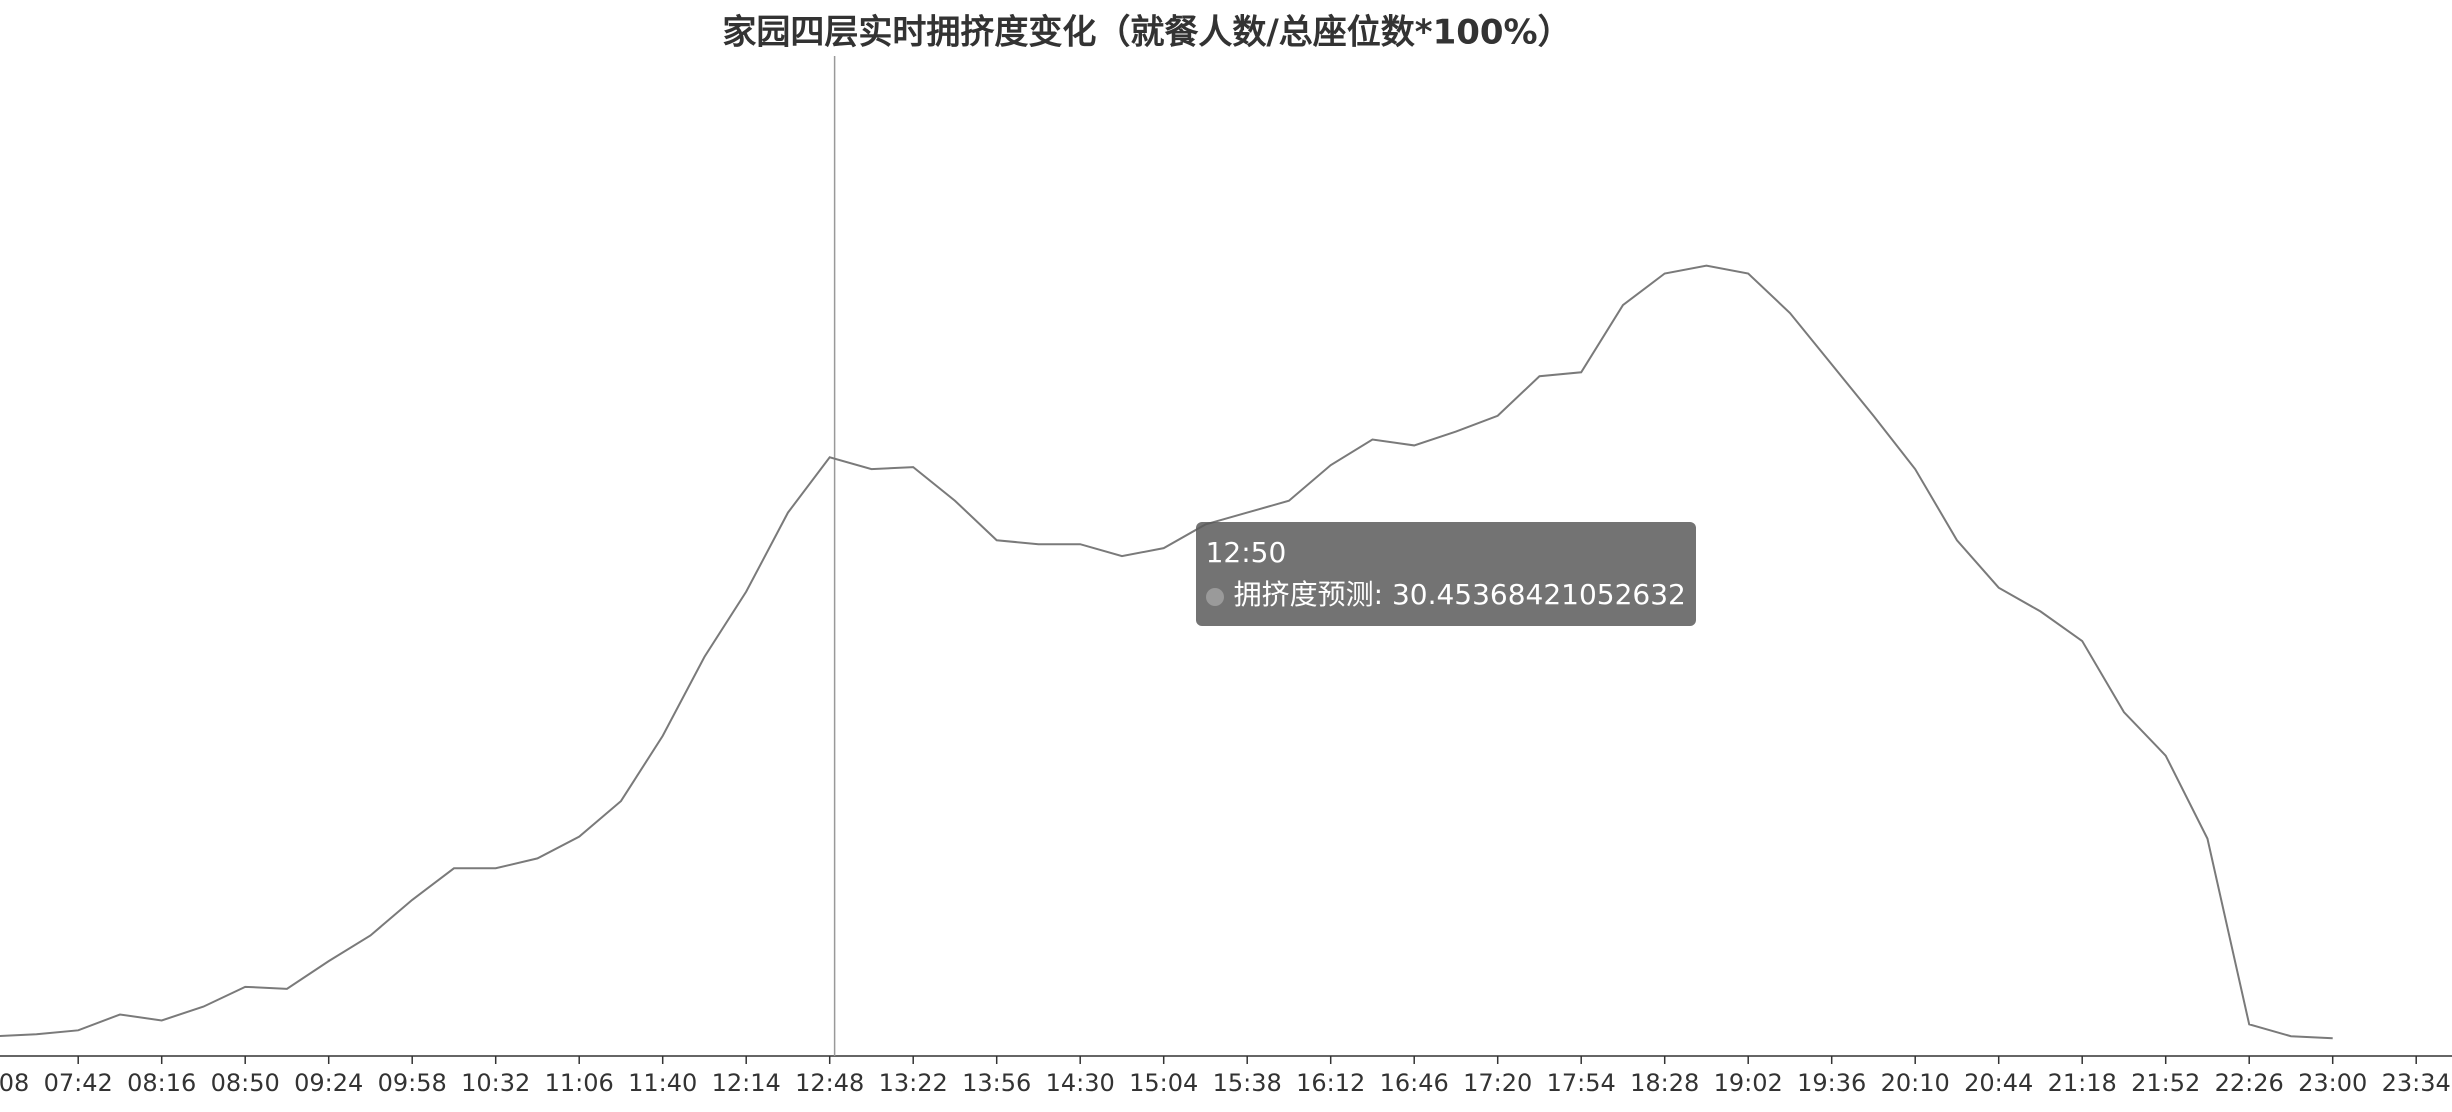  What do you see at coordinates (2416, 1083) in the screenshot?
I see `x-tick-label: 23:34` at bounding box center [2416, 1083].